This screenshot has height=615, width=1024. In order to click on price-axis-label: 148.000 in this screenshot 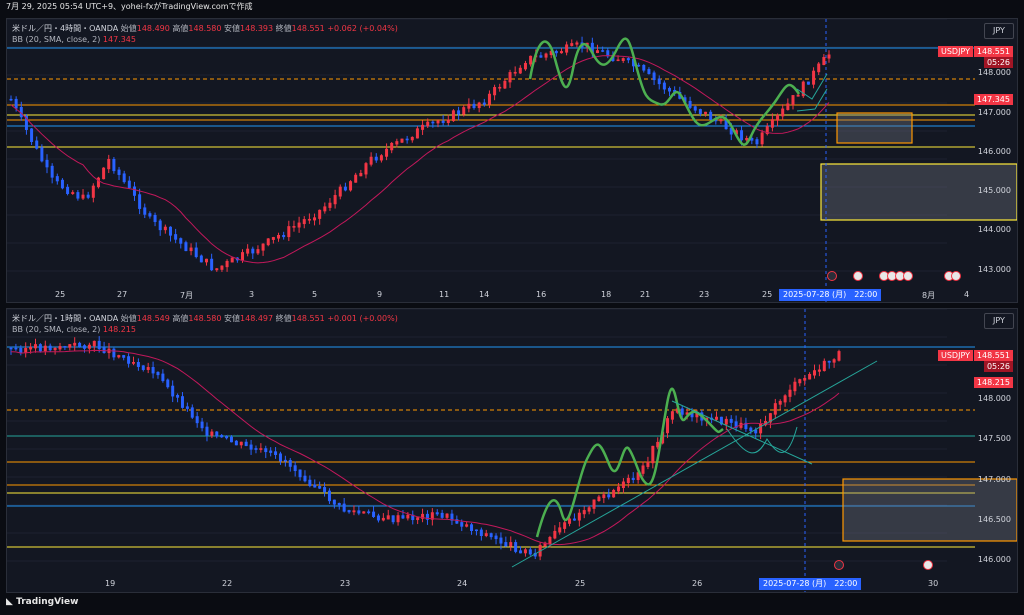, I will do `click(994, 72)`.